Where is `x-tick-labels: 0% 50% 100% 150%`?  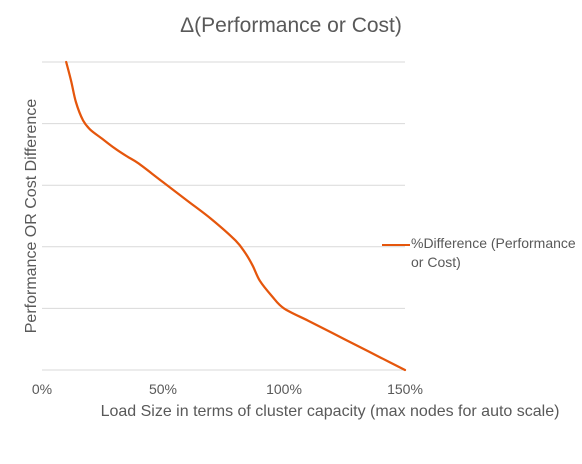
x-tick-labels: 0% 50% 100% 150% is located at coordinates (227, 389).